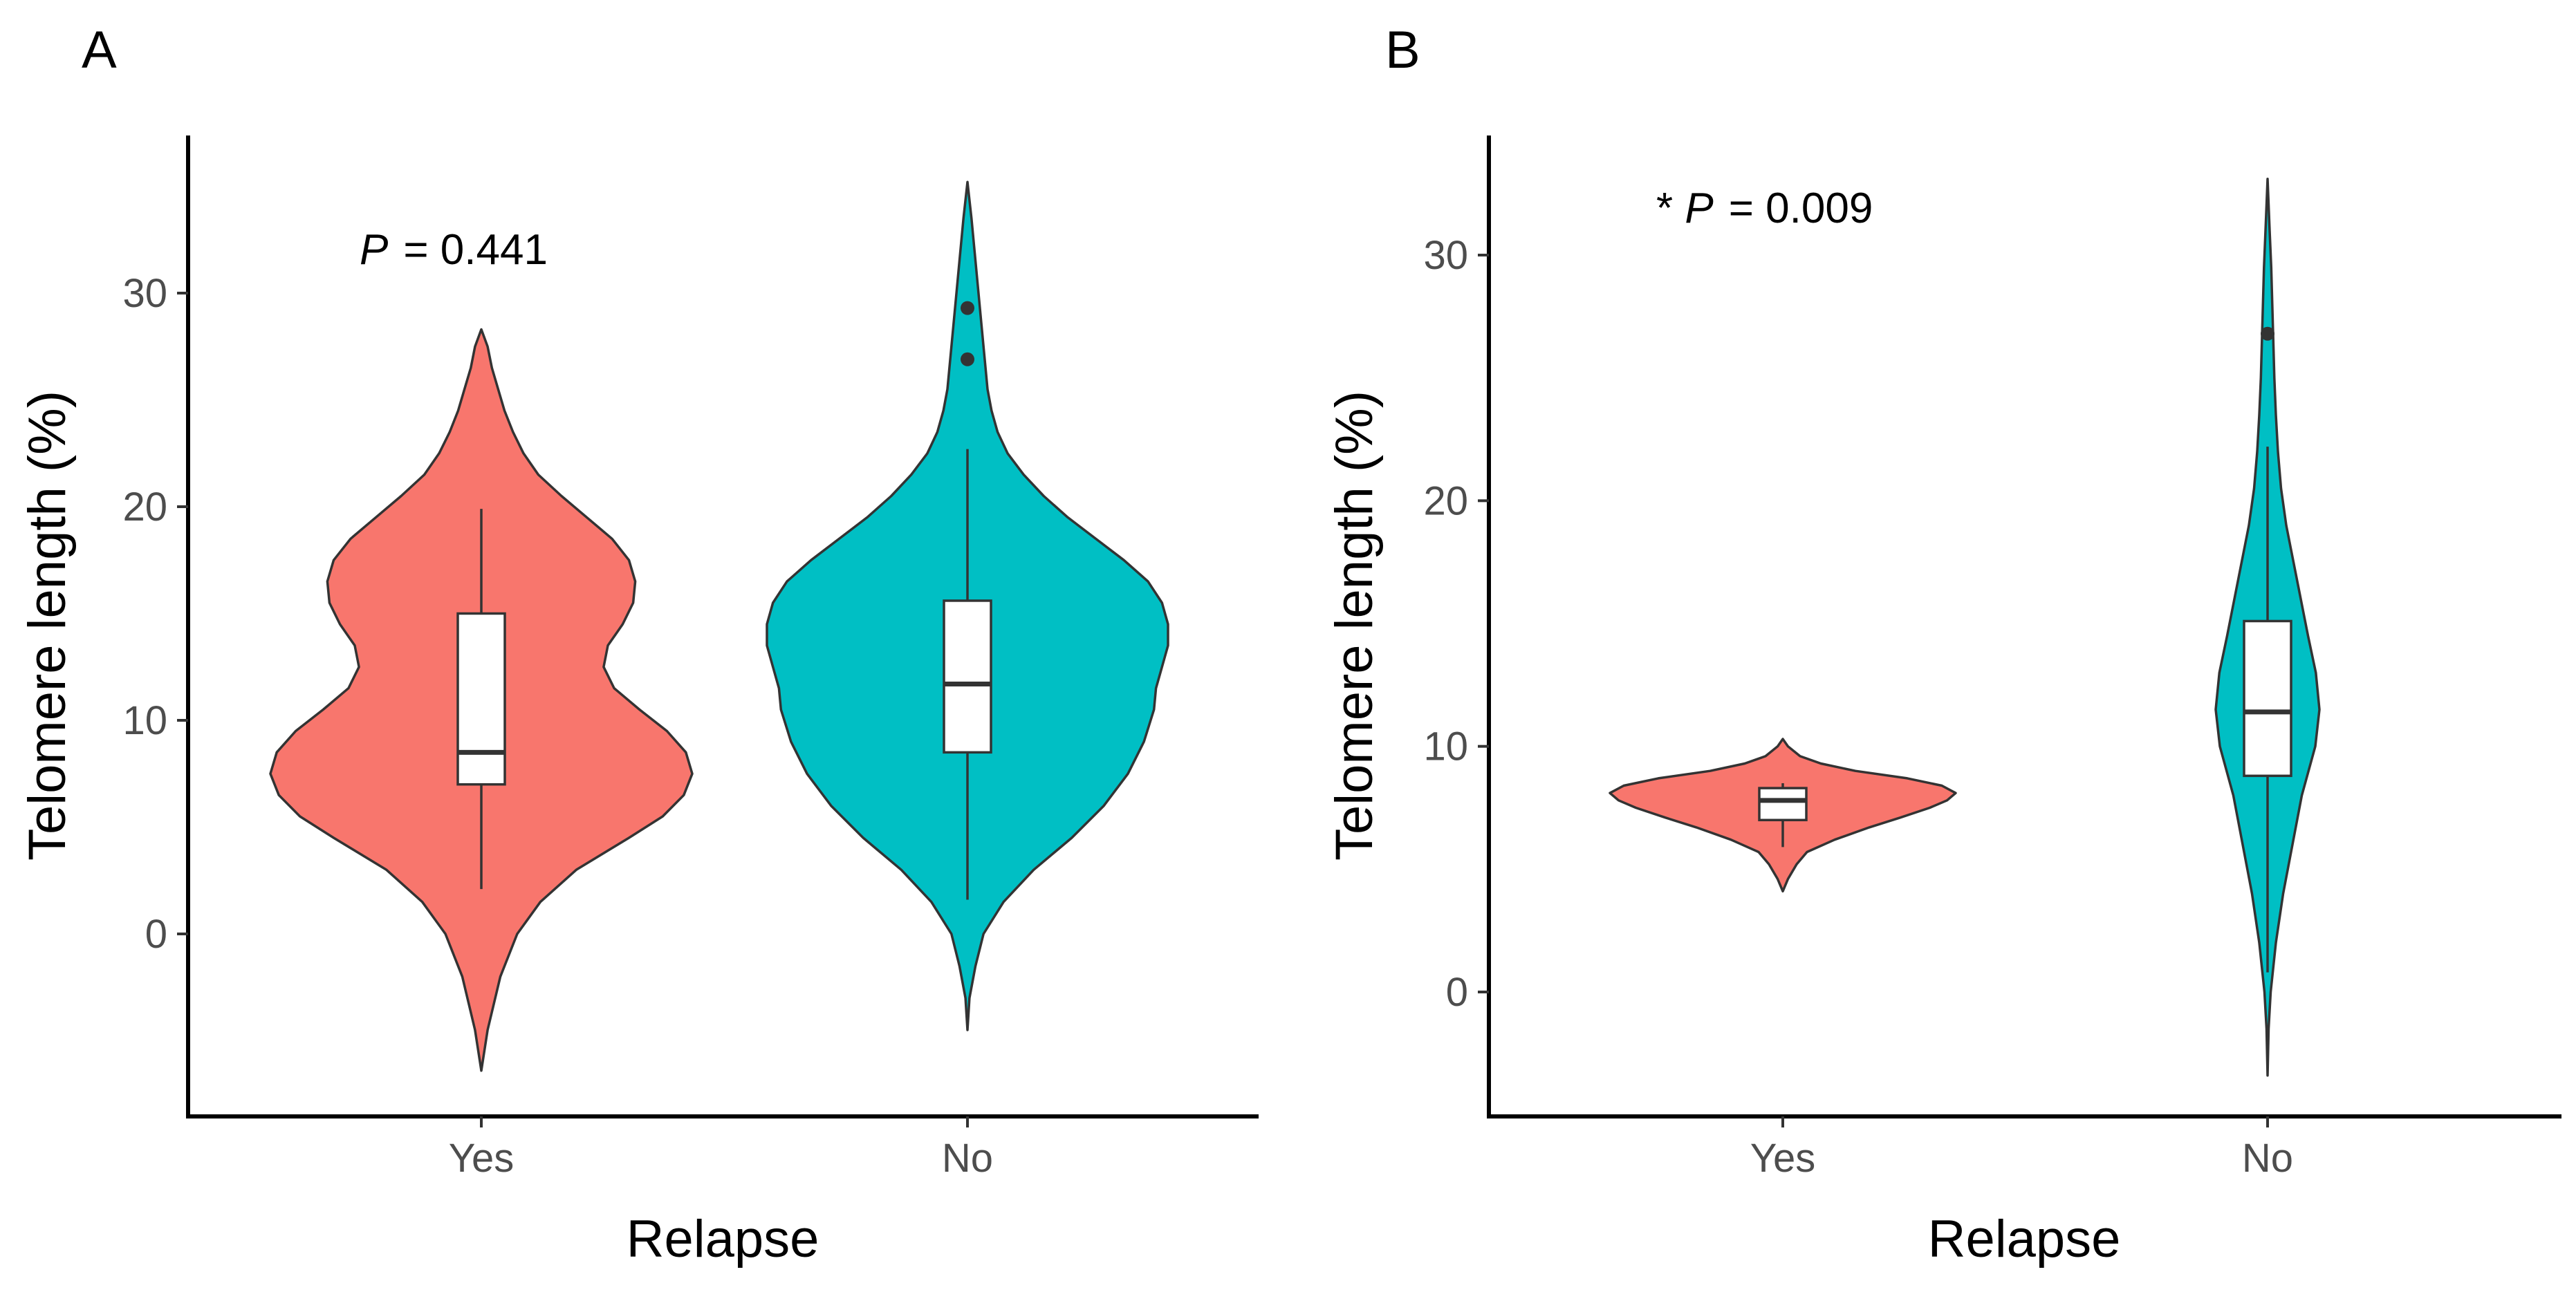 The height and width of the screenshot is (1292, 2576). Describe the element at coordinates (968, 1159) in the screenshot. I see `panel-a-x-tick-label: No` at that location.